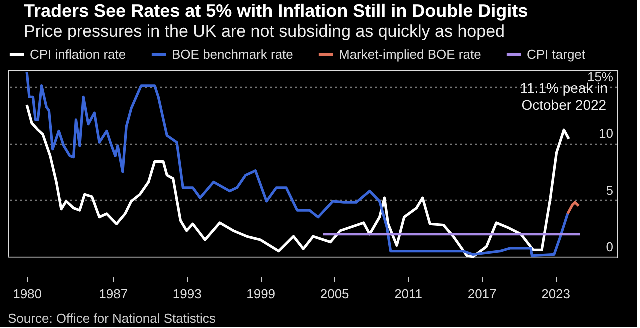 The image size is (640, 328). Describe the element at coordinates (606, 134) in the screenshot. I see `y-tick-label: 10` at that location.